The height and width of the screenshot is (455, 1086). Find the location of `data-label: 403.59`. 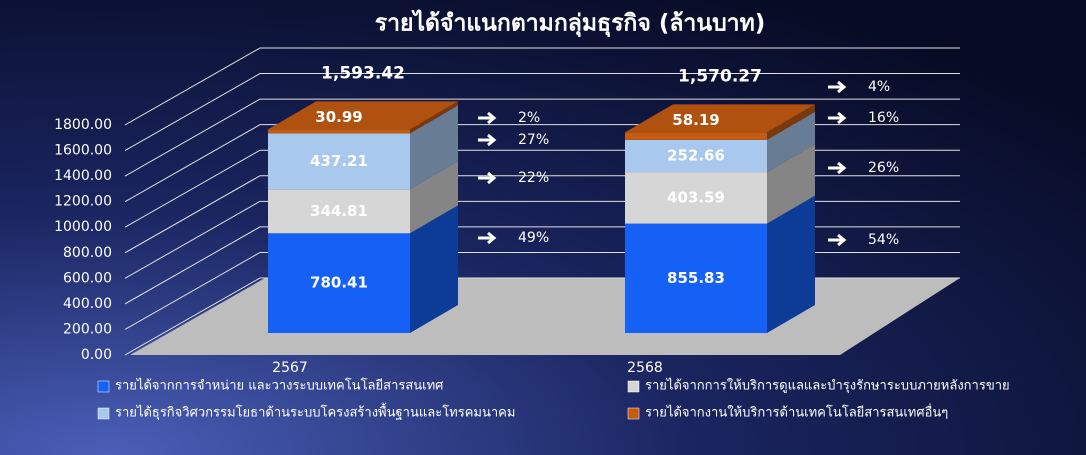

data-label: 403.59 is located at coordinates (696, 197).